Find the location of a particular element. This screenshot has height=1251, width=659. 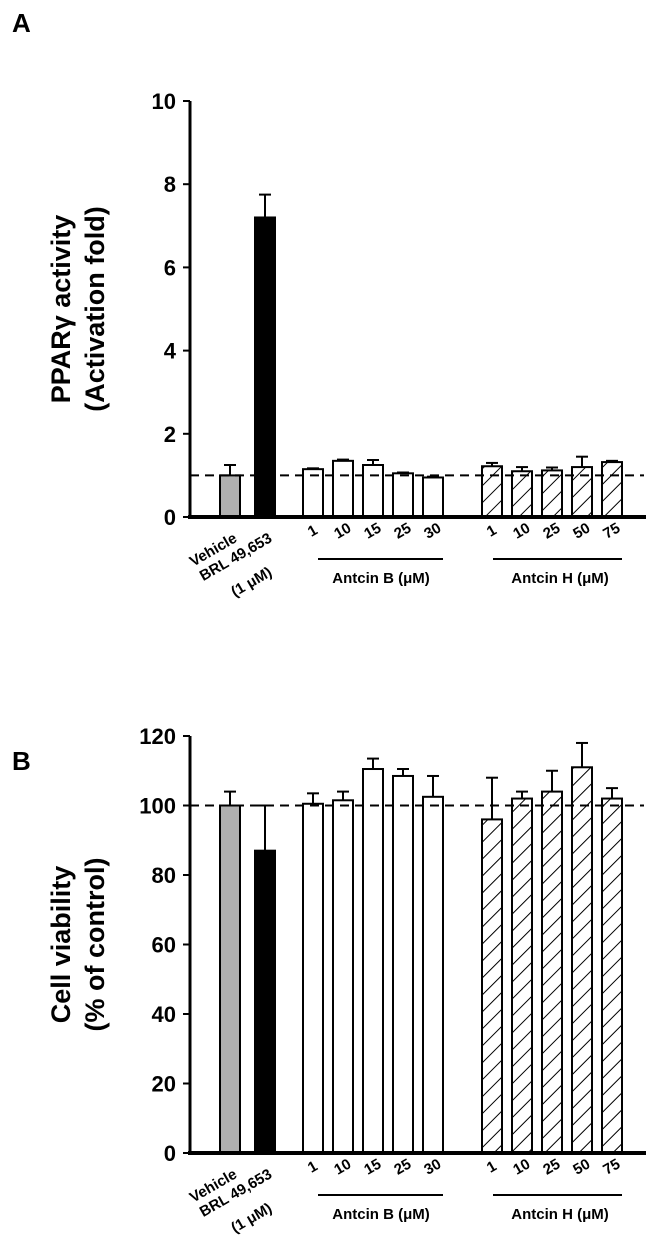

y-tick-label: 6 is located at coordinates (170, 267).